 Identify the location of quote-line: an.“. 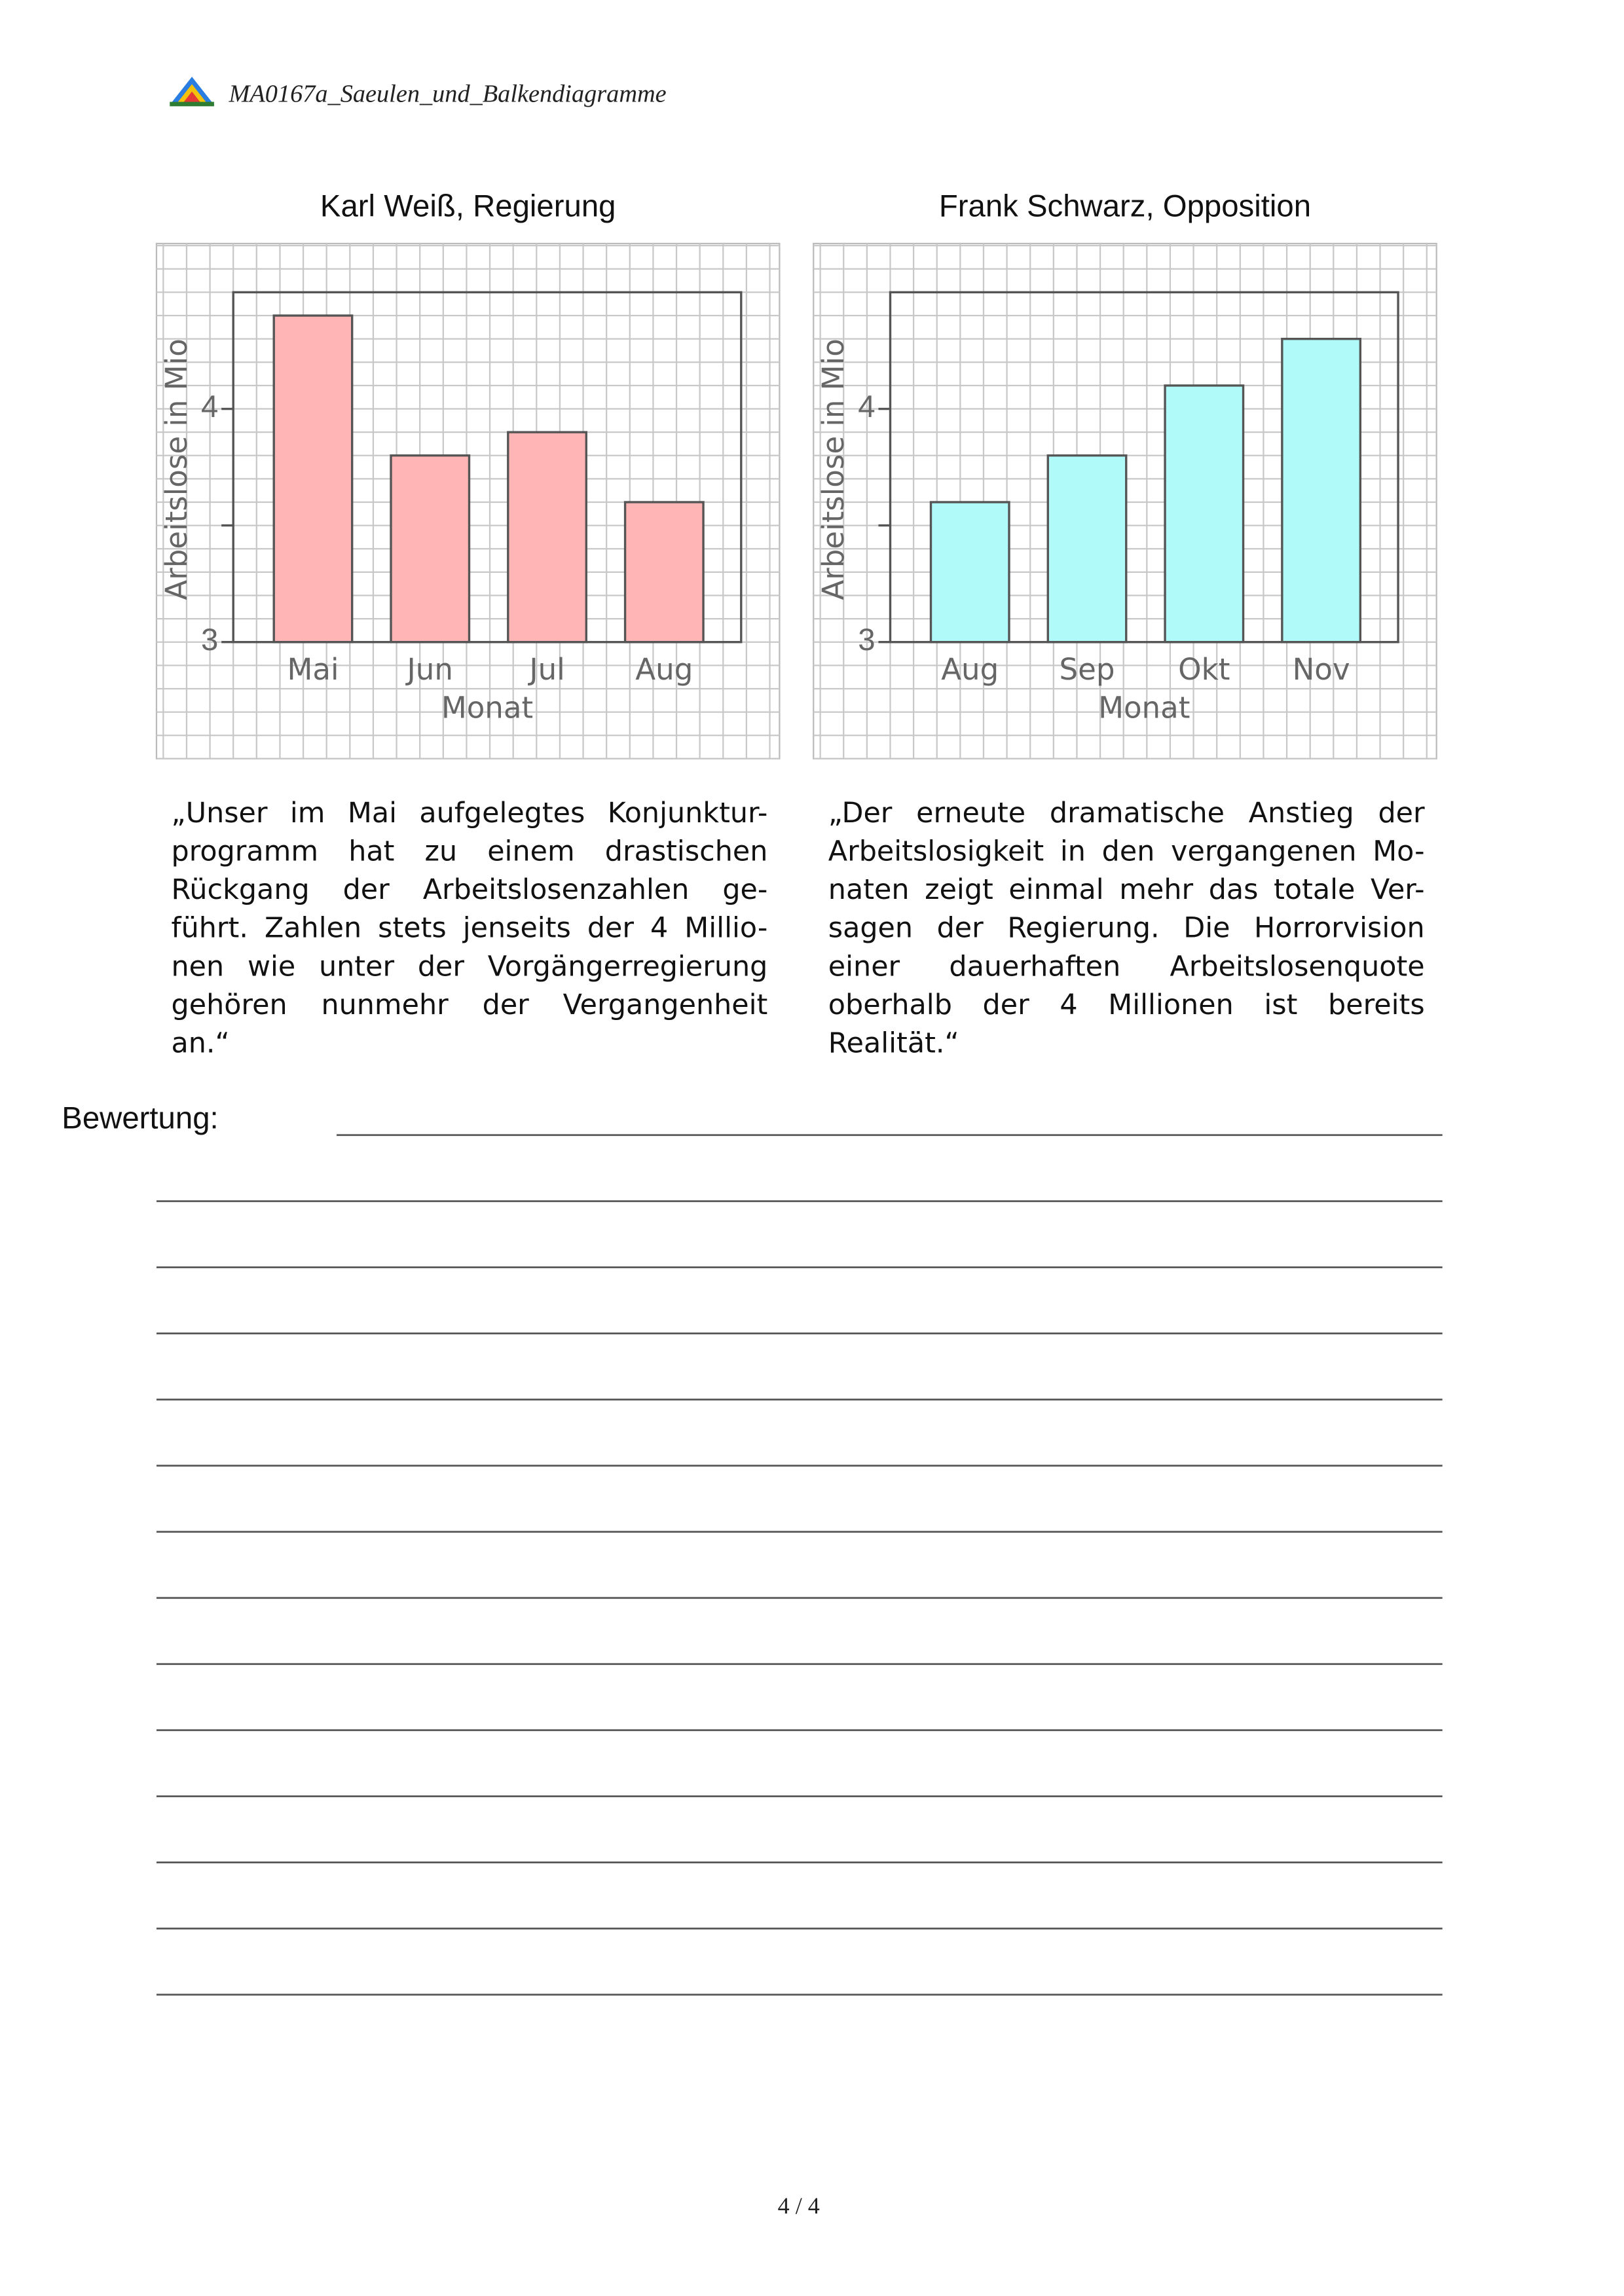
(200, 1043).